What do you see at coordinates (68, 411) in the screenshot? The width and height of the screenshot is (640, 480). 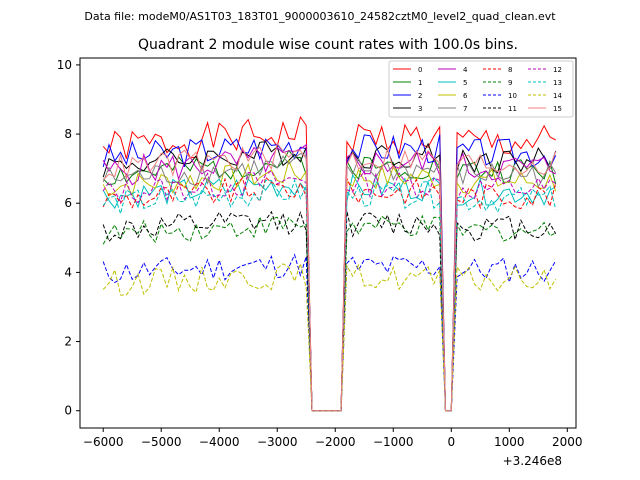 I see `y-tick-label: 0` at bounding box center [68, 411].